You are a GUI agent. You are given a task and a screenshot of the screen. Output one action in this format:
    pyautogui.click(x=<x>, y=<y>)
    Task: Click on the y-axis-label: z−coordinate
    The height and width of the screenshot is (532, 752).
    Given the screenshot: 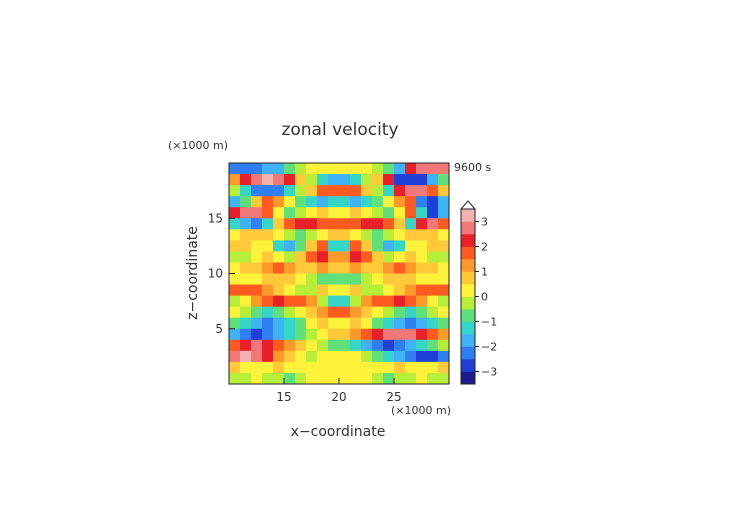 What is the action you would take?
    pyautogui.click(x=193, y=273)
    